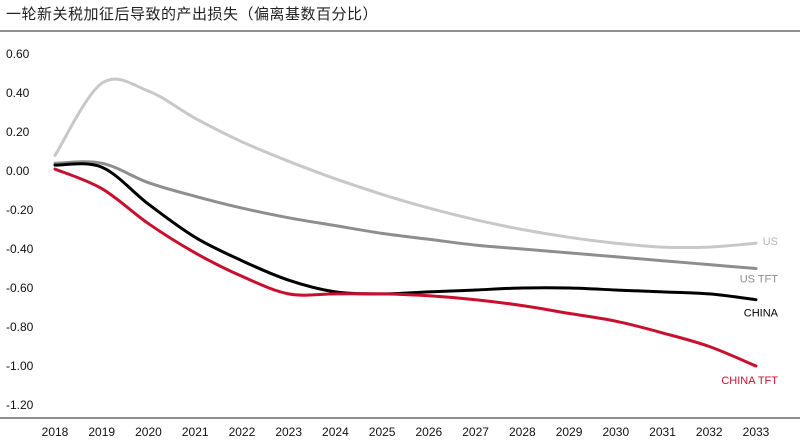 This screenshot has width=800, height=440. What do you see at coordinates (709, 432) in the screenshot?
I see `x-tick-label: 2032` at bounding box center [709, 432].